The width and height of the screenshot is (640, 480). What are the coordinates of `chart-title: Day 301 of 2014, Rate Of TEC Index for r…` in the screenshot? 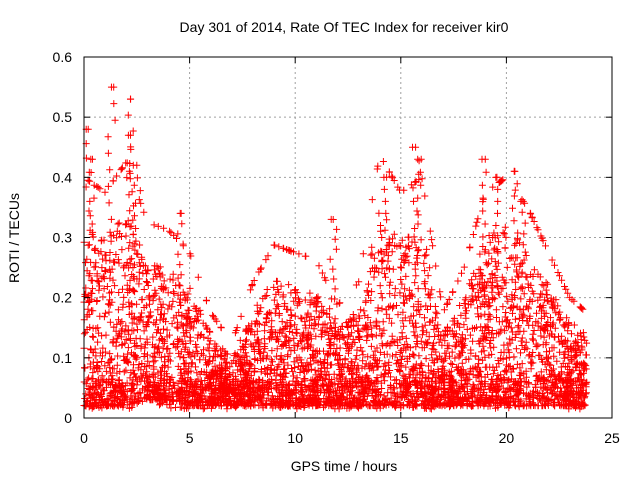 It's located at (344, 27).